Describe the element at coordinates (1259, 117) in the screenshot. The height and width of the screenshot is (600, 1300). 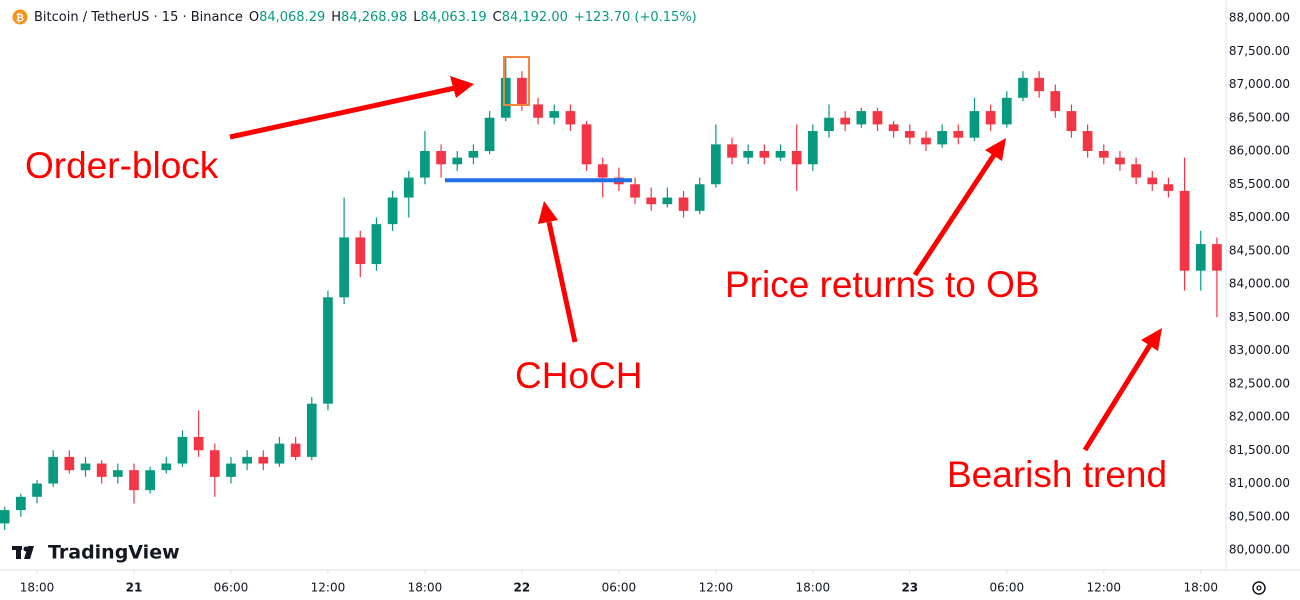
I see `y-tick-label: 86,500.00` at that location.